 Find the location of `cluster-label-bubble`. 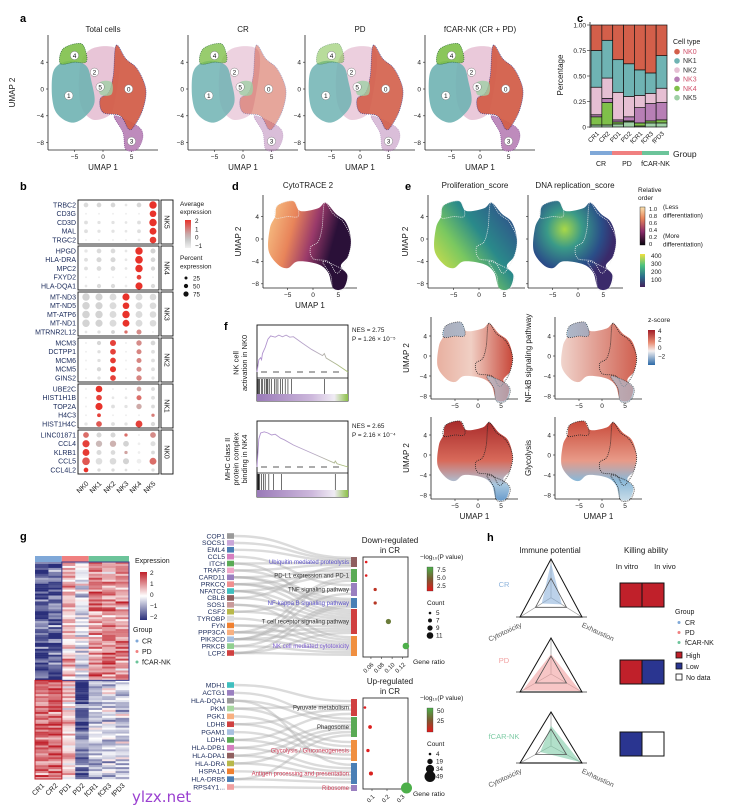

cluster-label-bubble is located at coordinates (386, 89).